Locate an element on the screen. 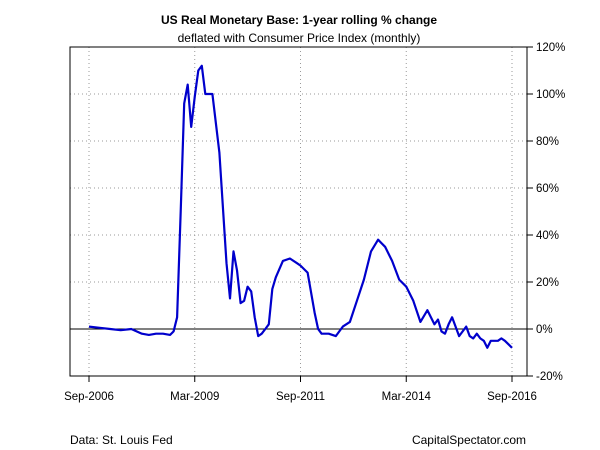 This screenshot has width=600, height=450. x-tick-label: Sep-2006 is located at coordinates (89, 397).